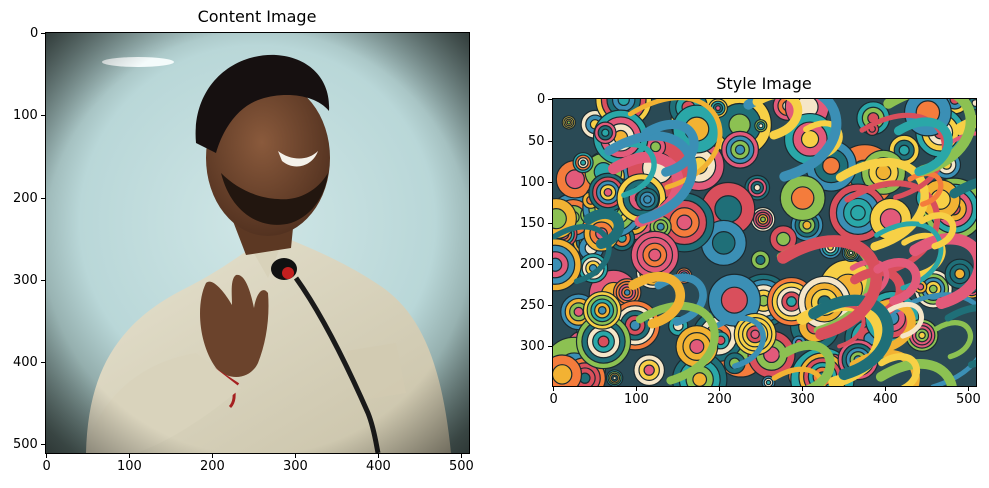 The image size is (989, 488). What do you see at coordinates (25, 444) in the screenshot?
I see `y-tick-label: 500` at bounding box center [25, 444].